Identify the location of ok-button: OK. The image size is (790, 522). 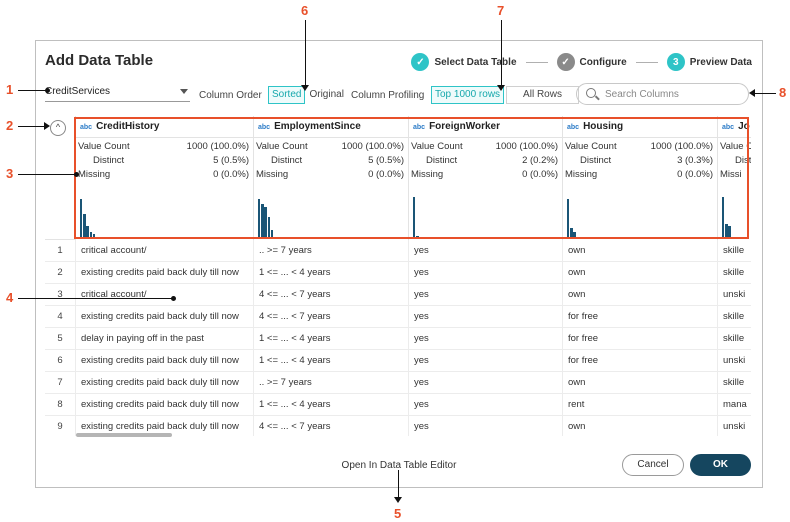
(720, 465).